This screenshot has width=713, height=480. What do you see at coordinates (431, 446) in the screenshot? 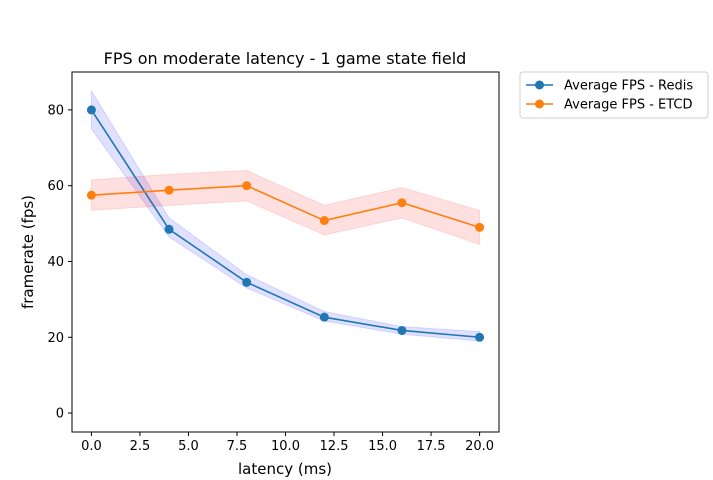
I see `x-tick-label: 17.5` at bounding box center [431, 446].